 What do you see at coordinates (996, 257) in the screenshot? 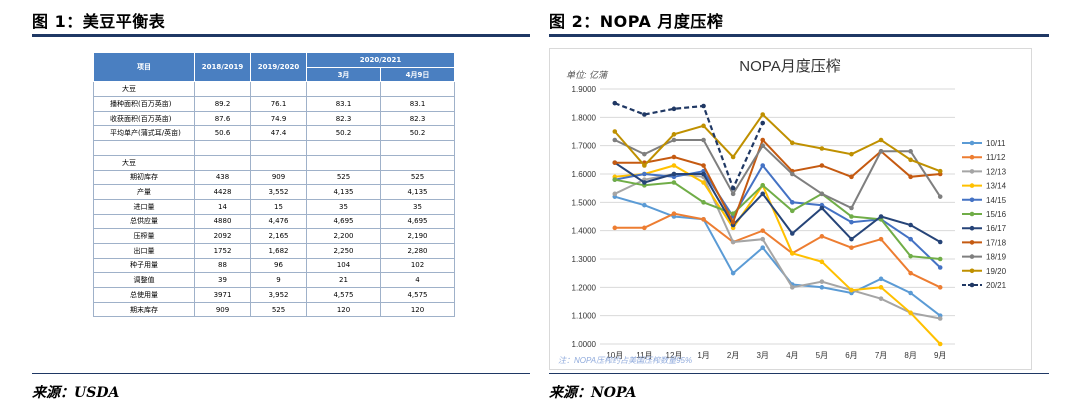
I see `legend-label: 18/19` at bounding box center [996, 257].